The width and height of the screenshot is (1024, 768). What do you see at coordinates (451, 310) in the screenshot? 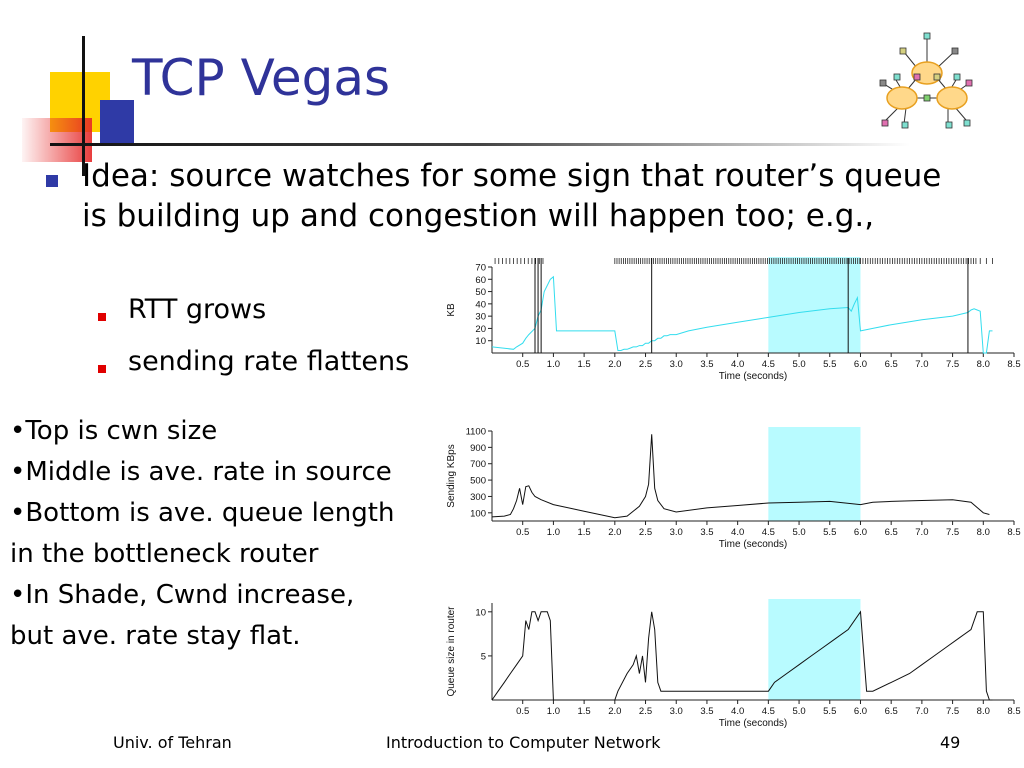
I see `y-axis-label: KB` at bounding box center [451, 310].